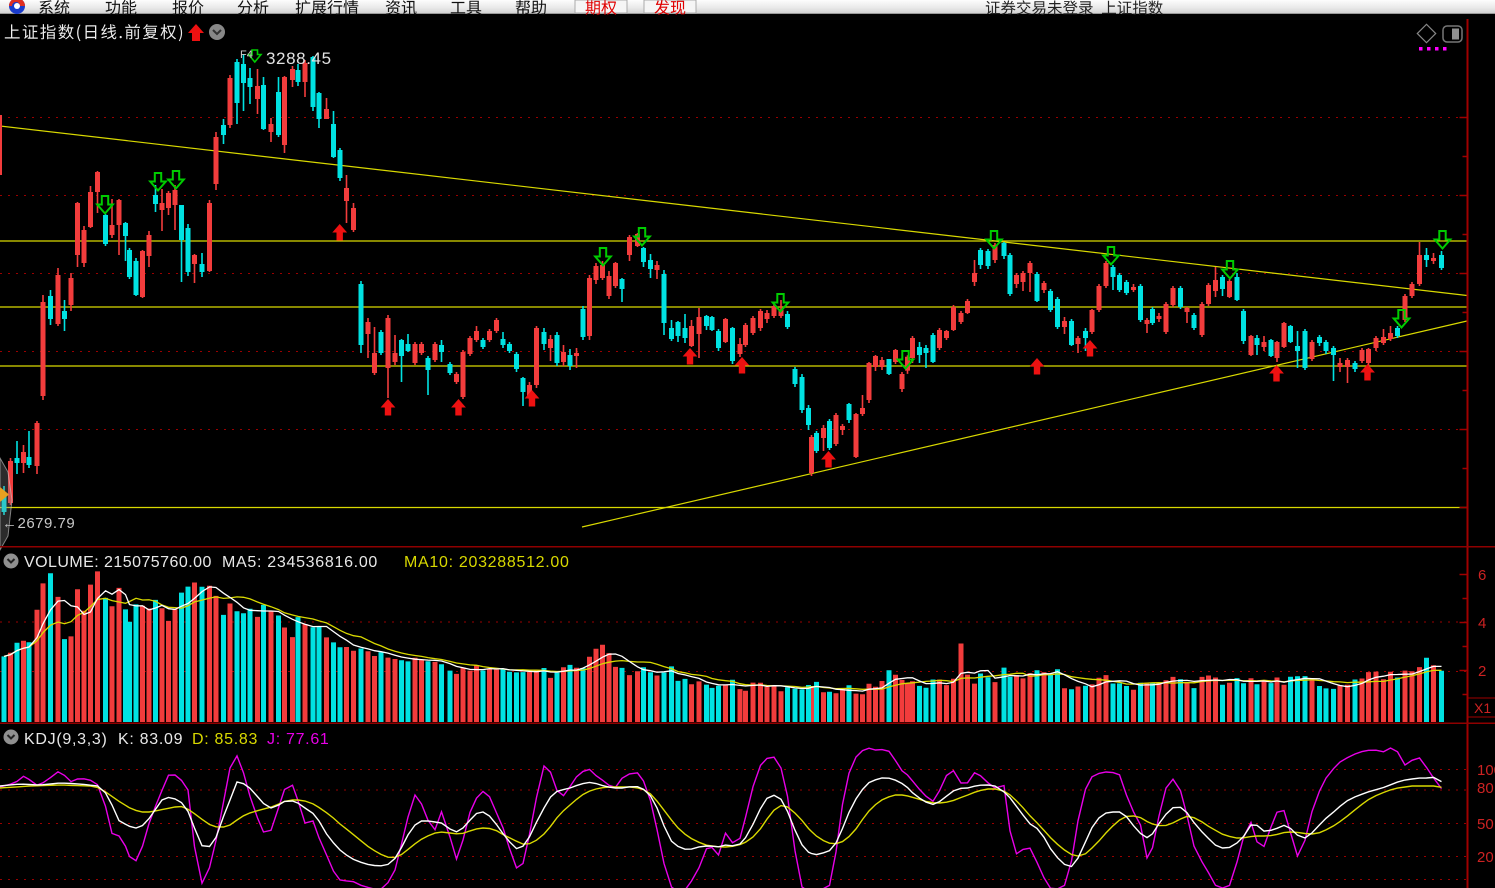 The width and height of the screenshot is (1495, 888). What do you see at coordinates (300, 562) in the screenshot?
I see `svg-text: MA5: 234536816.00` at bounding box center [300, 562].